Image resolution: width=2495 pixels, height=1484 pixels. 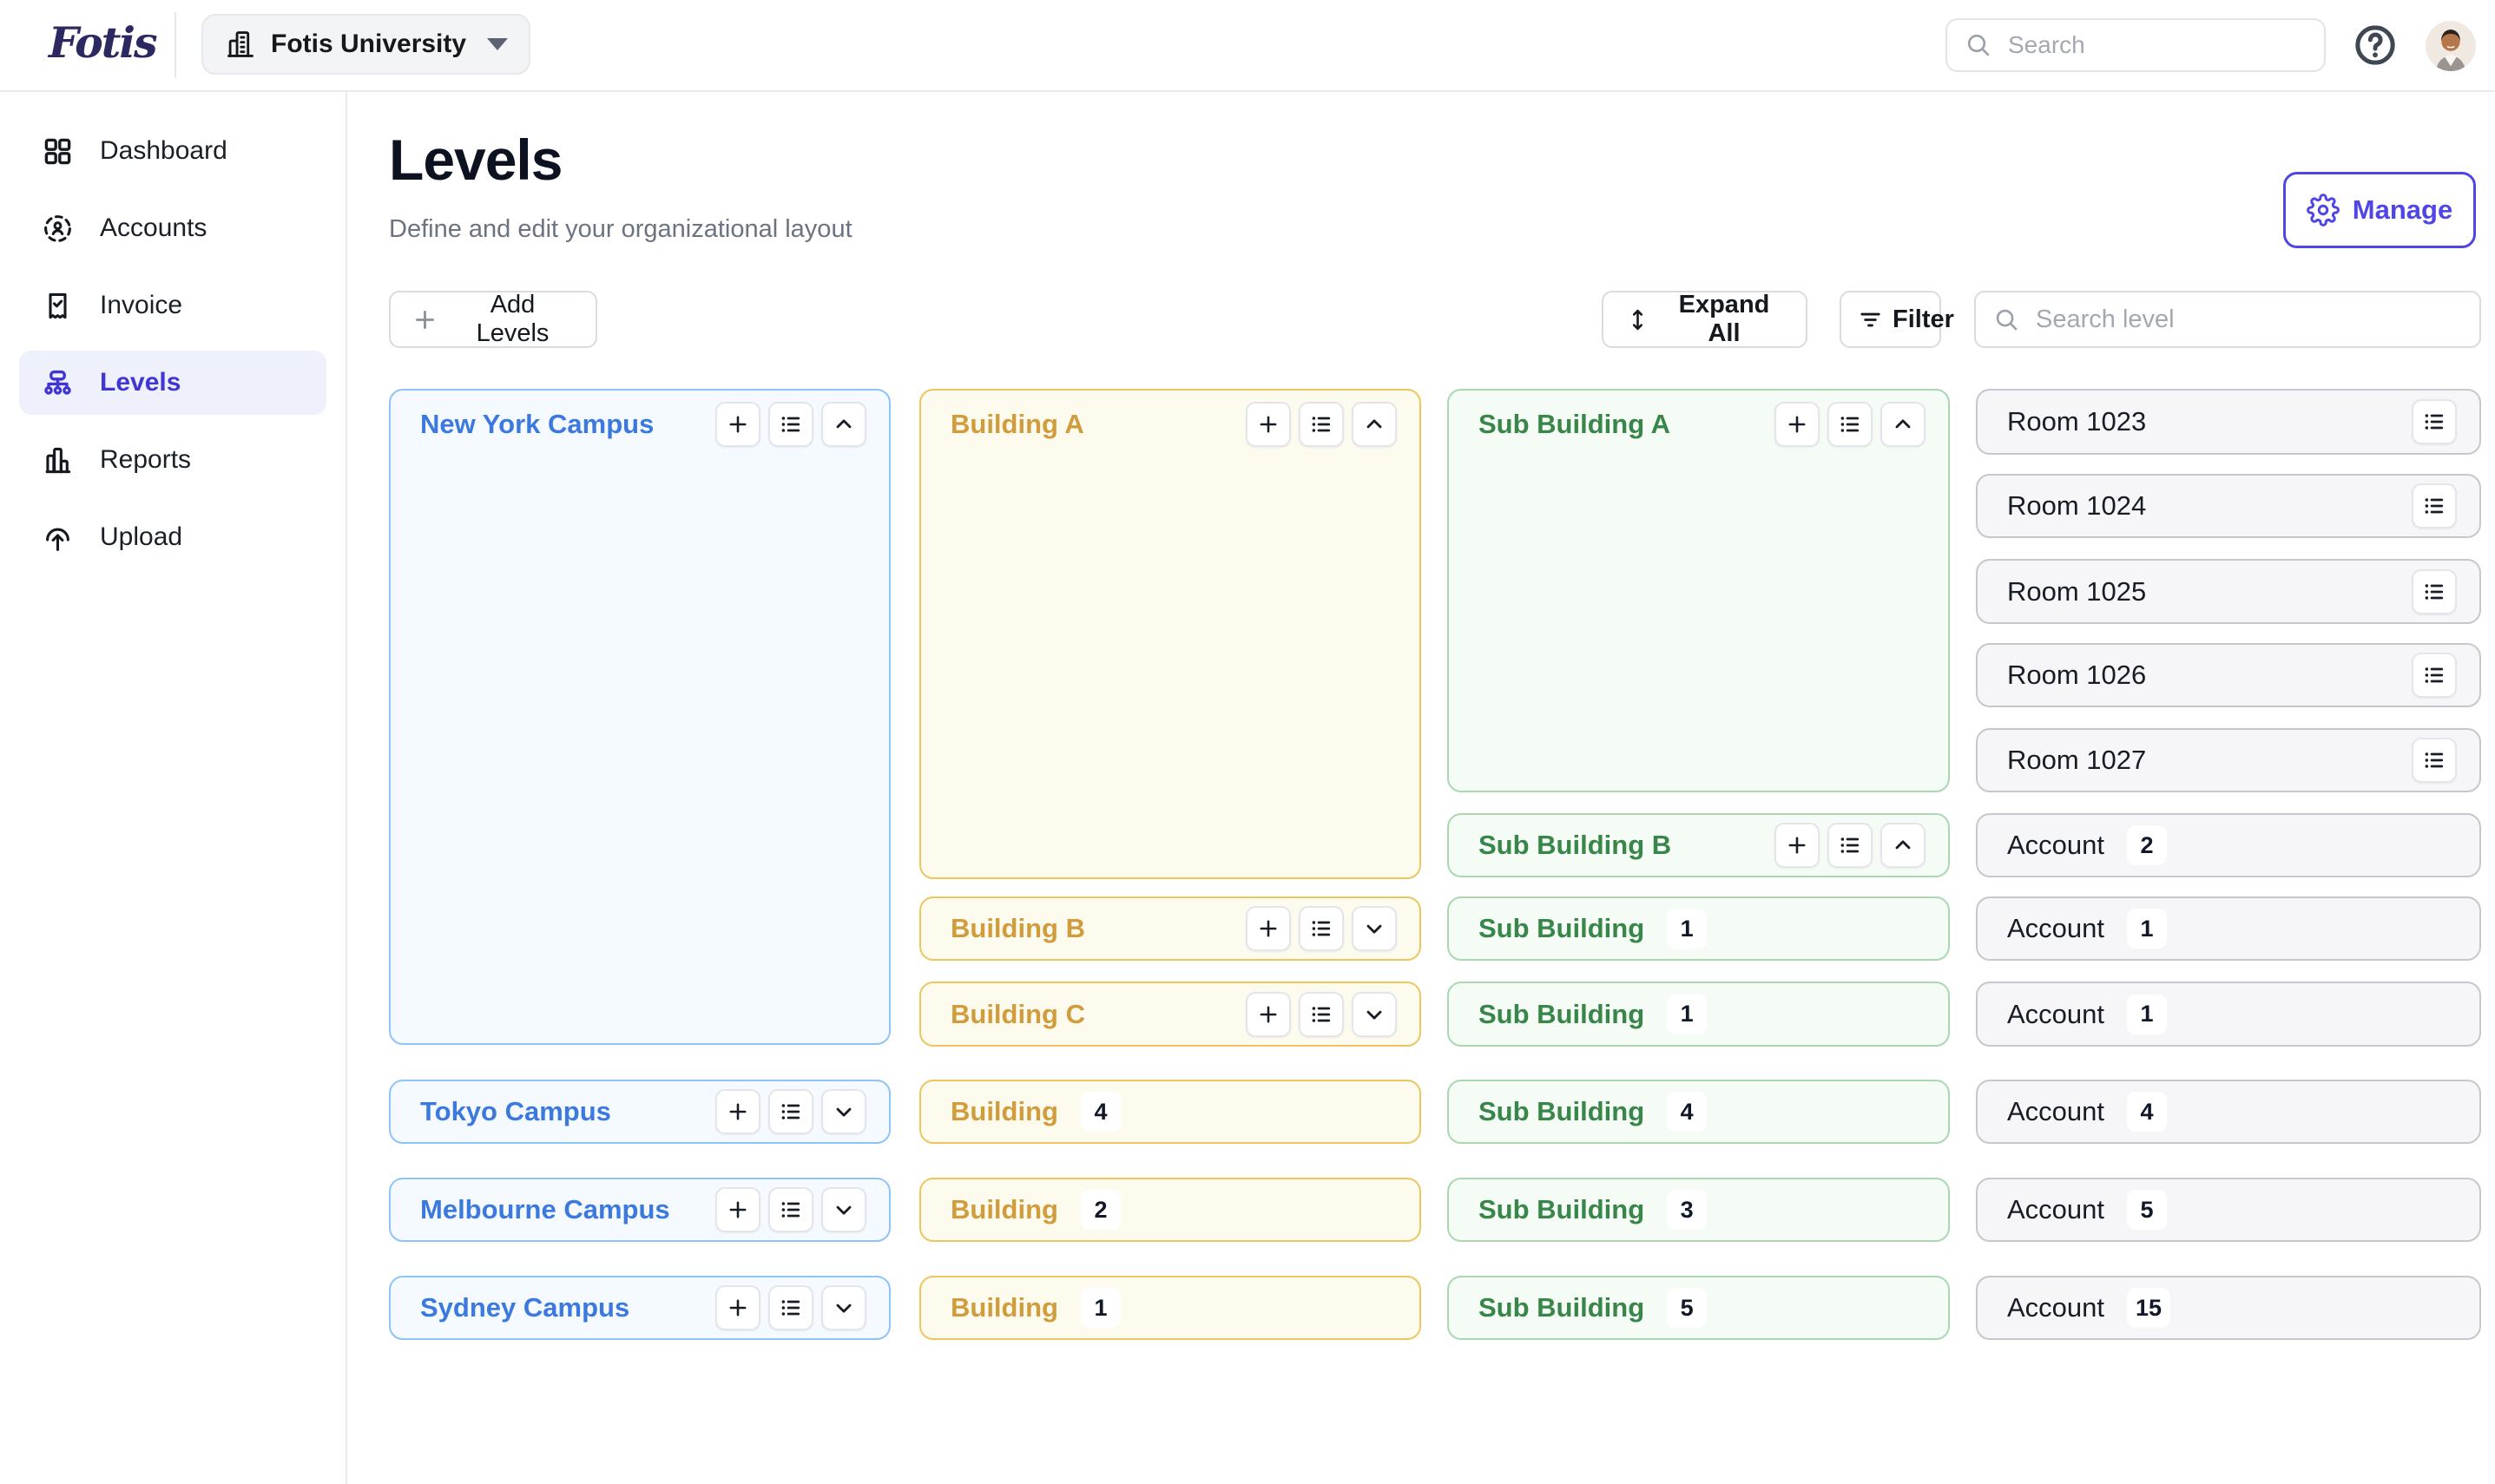 What do you see at coordinates (2228, 506) in the screenshot?
I see `level-card-room: Room 1024` at bounding box center [2228, 506].